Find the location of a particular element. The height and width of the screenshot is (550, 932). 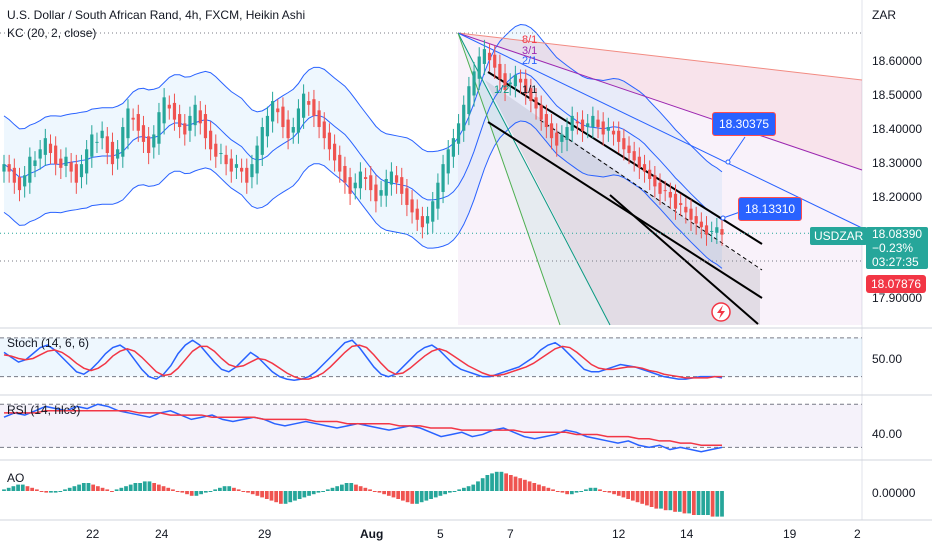

callout-connector is located at coordinates (731, 215).